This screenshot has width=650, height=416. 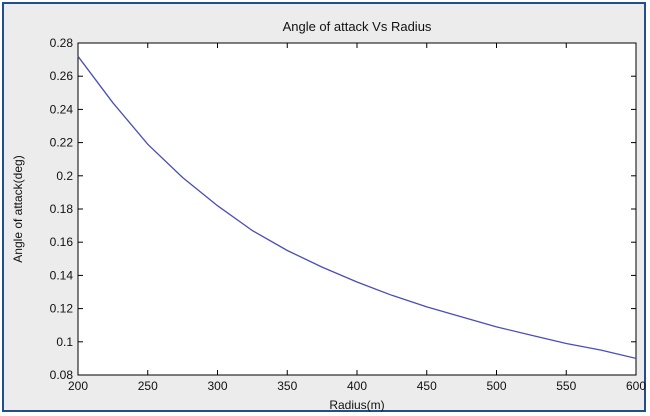 I want to click on y-tick-label: 0.26, so click(x=62, y=76).